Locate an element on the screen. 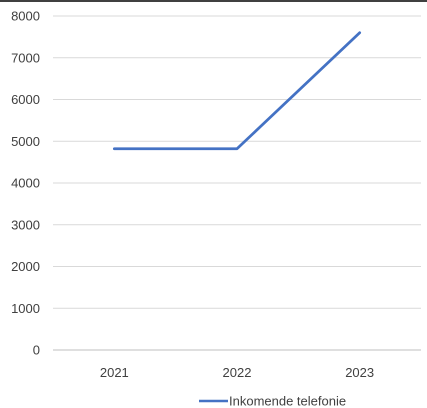 The image size is (427, 408). x-tick-label: 2022 is located at coordinates (237, 372).